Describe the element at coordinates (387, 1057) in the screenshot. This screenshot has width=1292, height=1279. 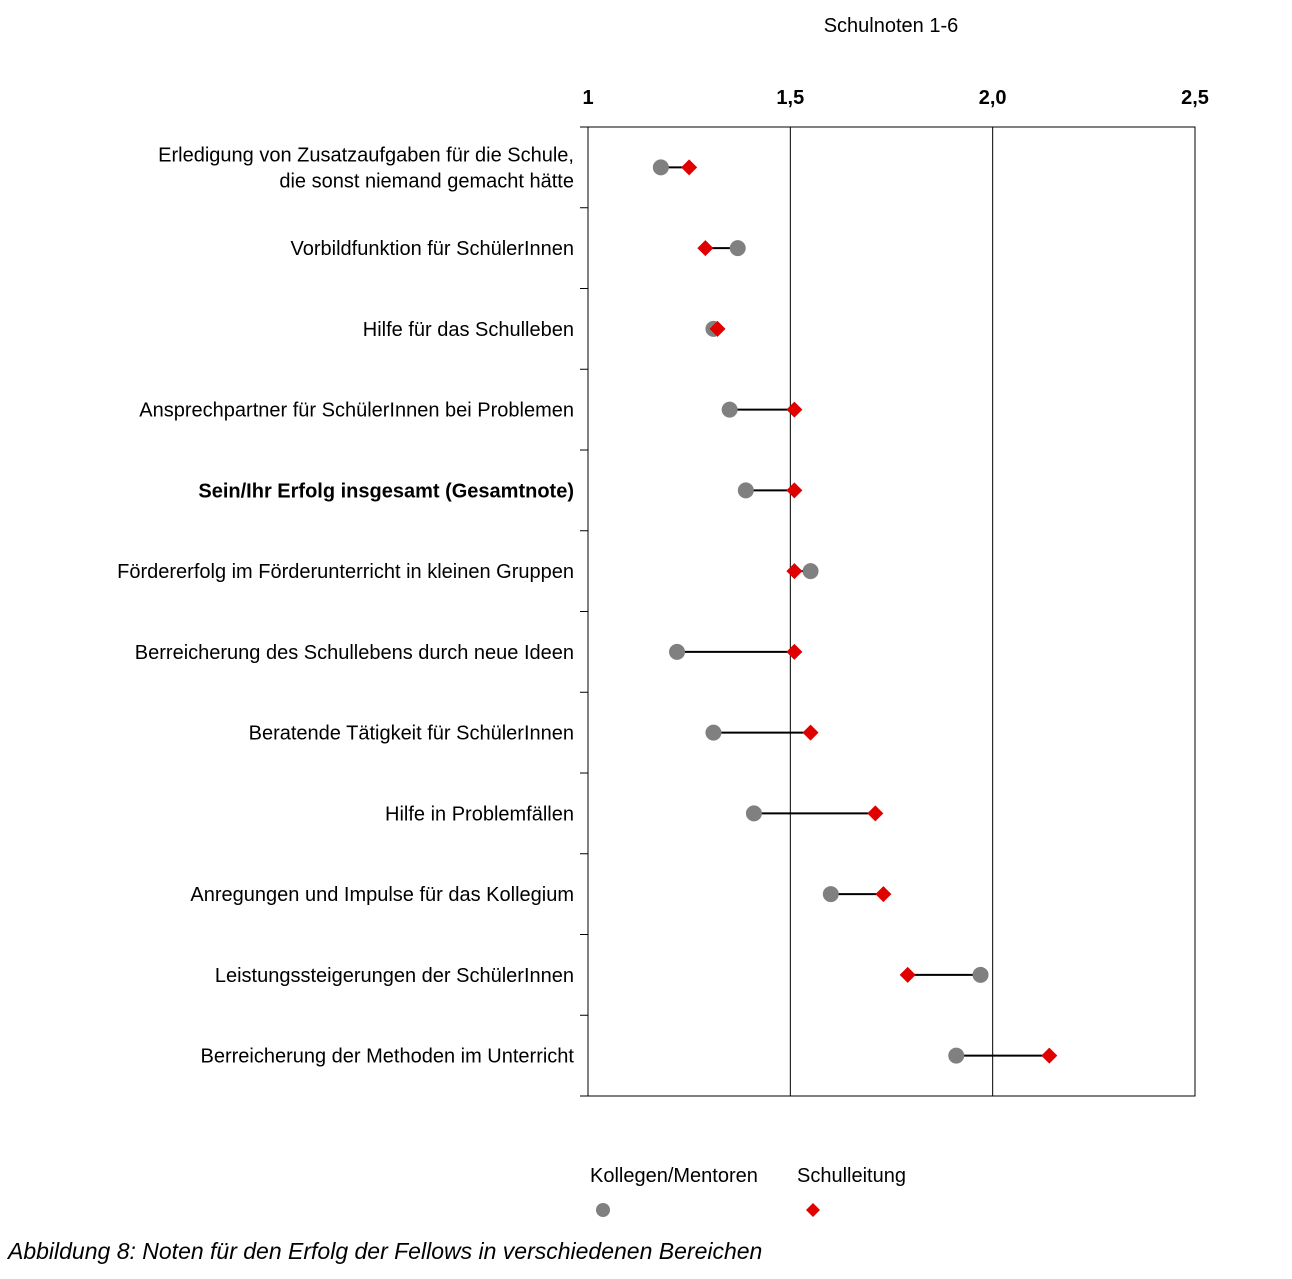
I see `category-label: Berreicherung der Methoden im Unterricht` at that location.